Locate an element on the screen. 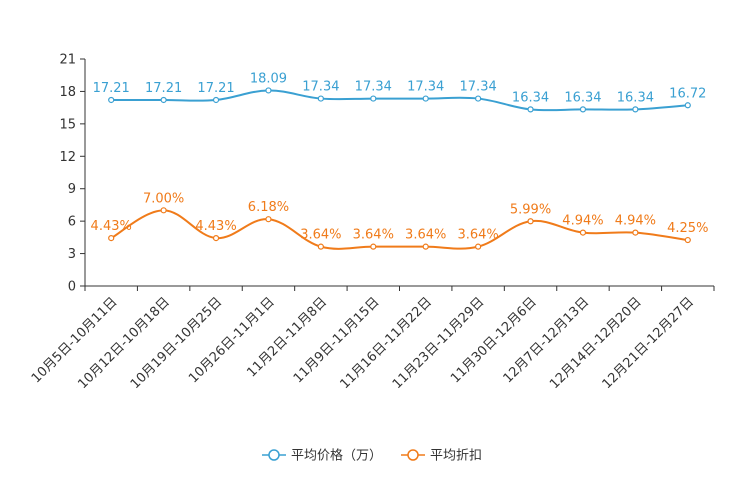  y-tick-label: 0 is located at coordinates (72, 287).